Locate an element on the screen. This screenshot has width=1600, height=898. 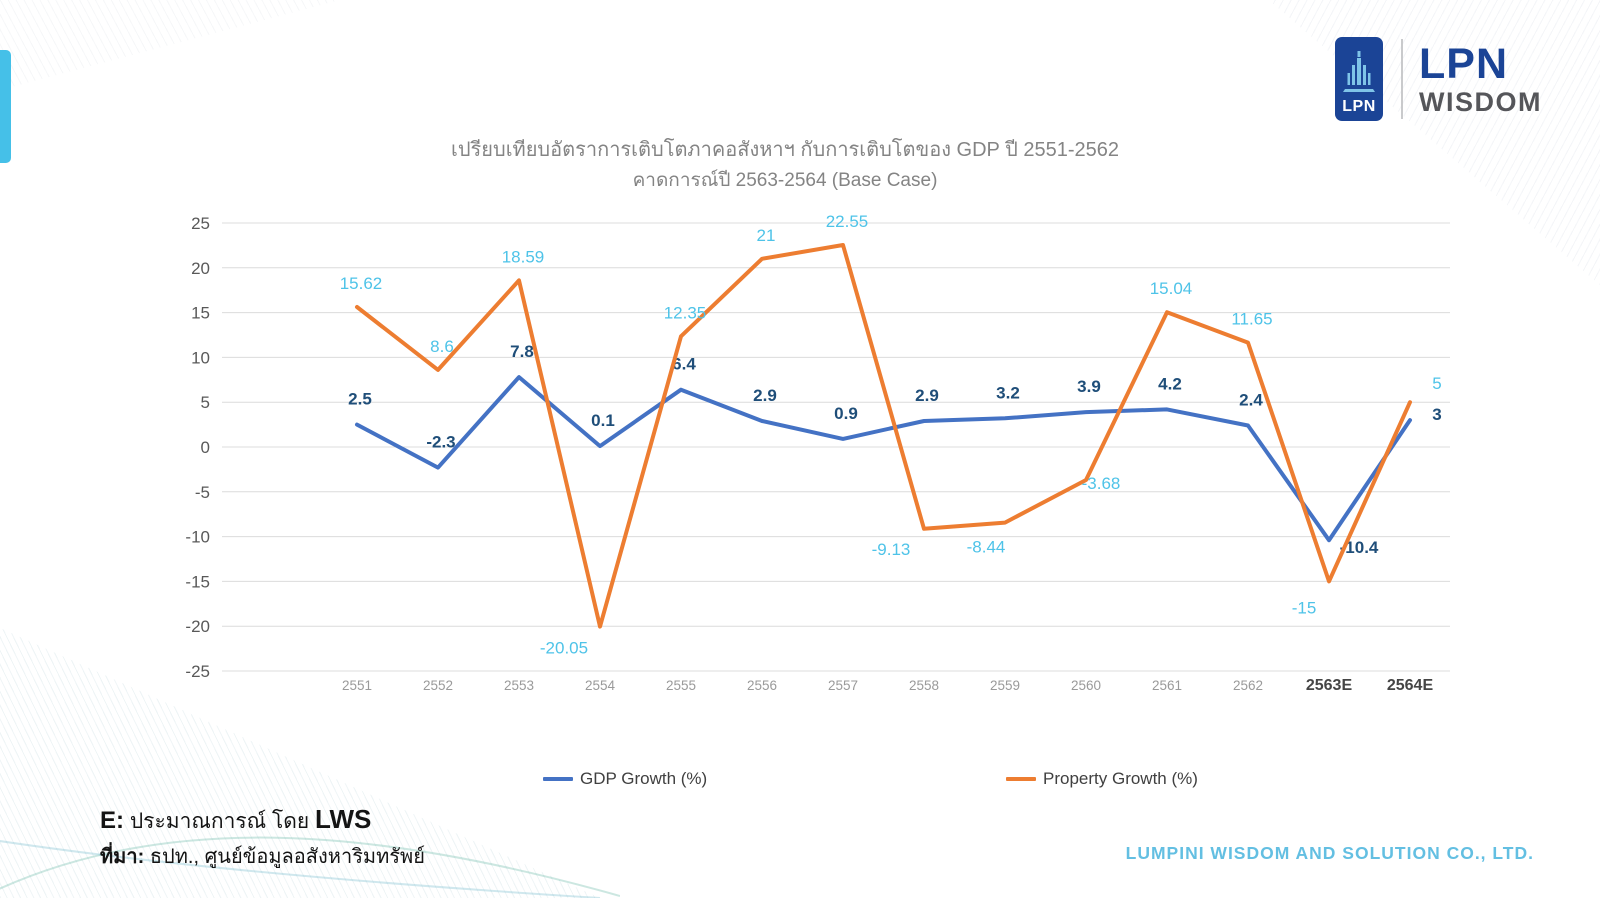
data-label: -9.13 is located at coordinates (891, 549).